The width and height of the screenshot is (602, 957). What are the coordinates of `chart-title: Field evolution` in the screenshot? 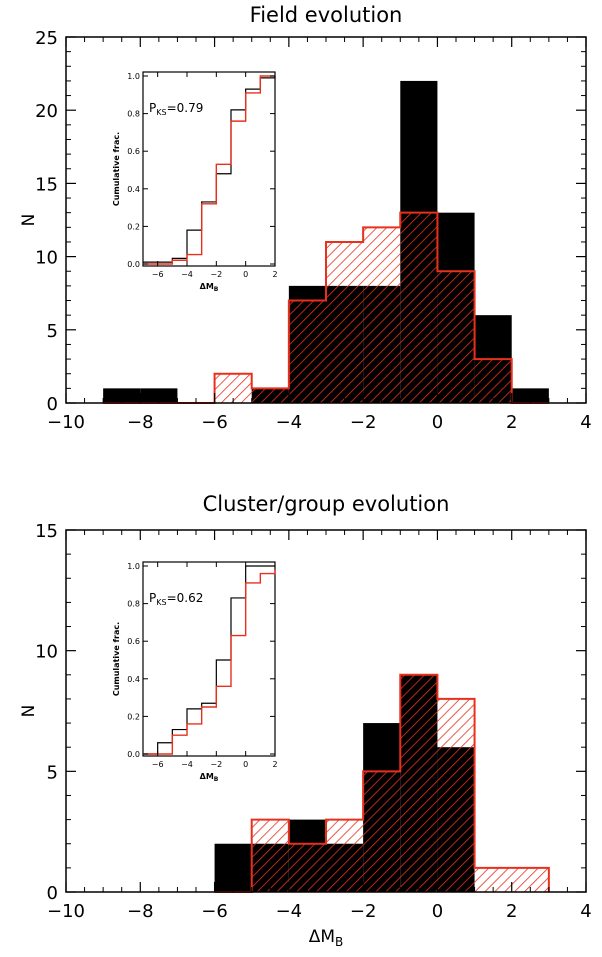 It's located at (326, 15).